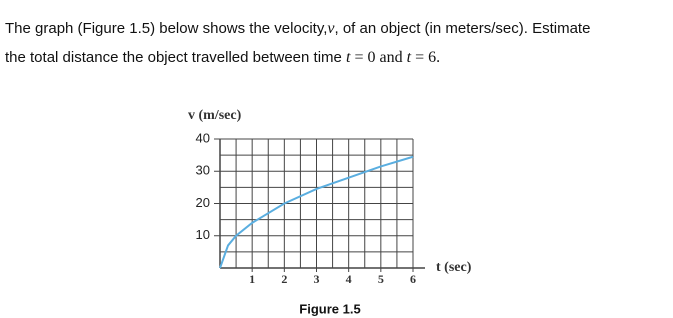 This screenshot has height=318, width=673. I want to click on math: v, so click(331, 28).